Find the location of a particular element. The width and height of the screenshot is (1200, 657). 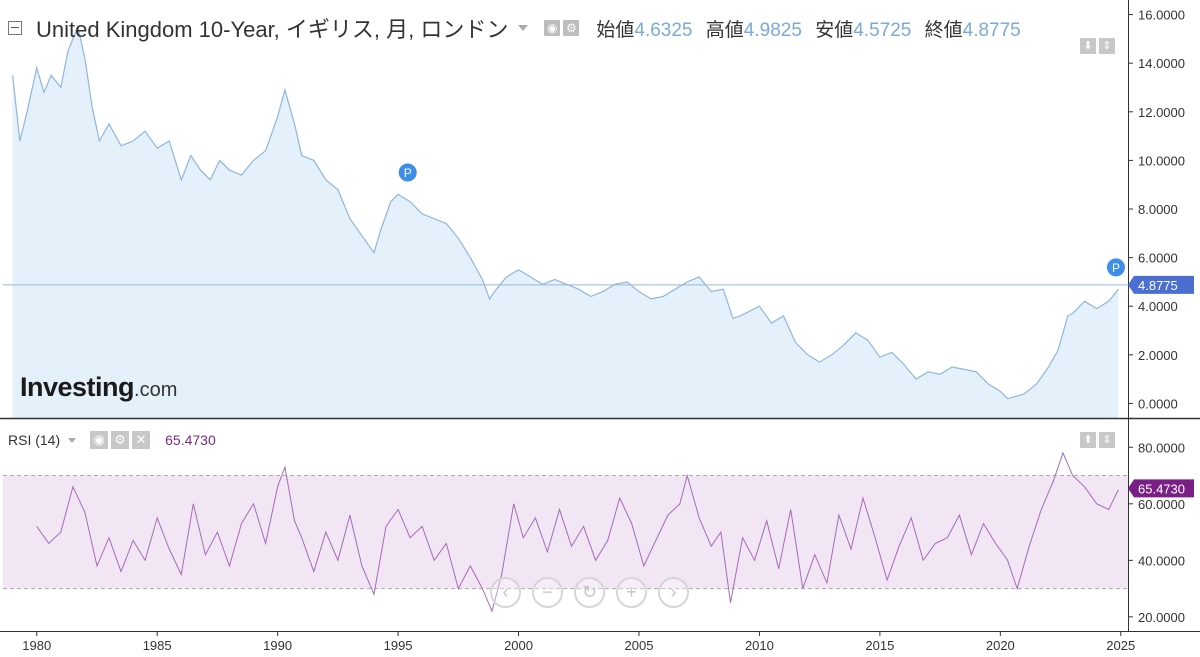

rsi-y-label-2: 40.0000 is located at coordinates (1161, 560).